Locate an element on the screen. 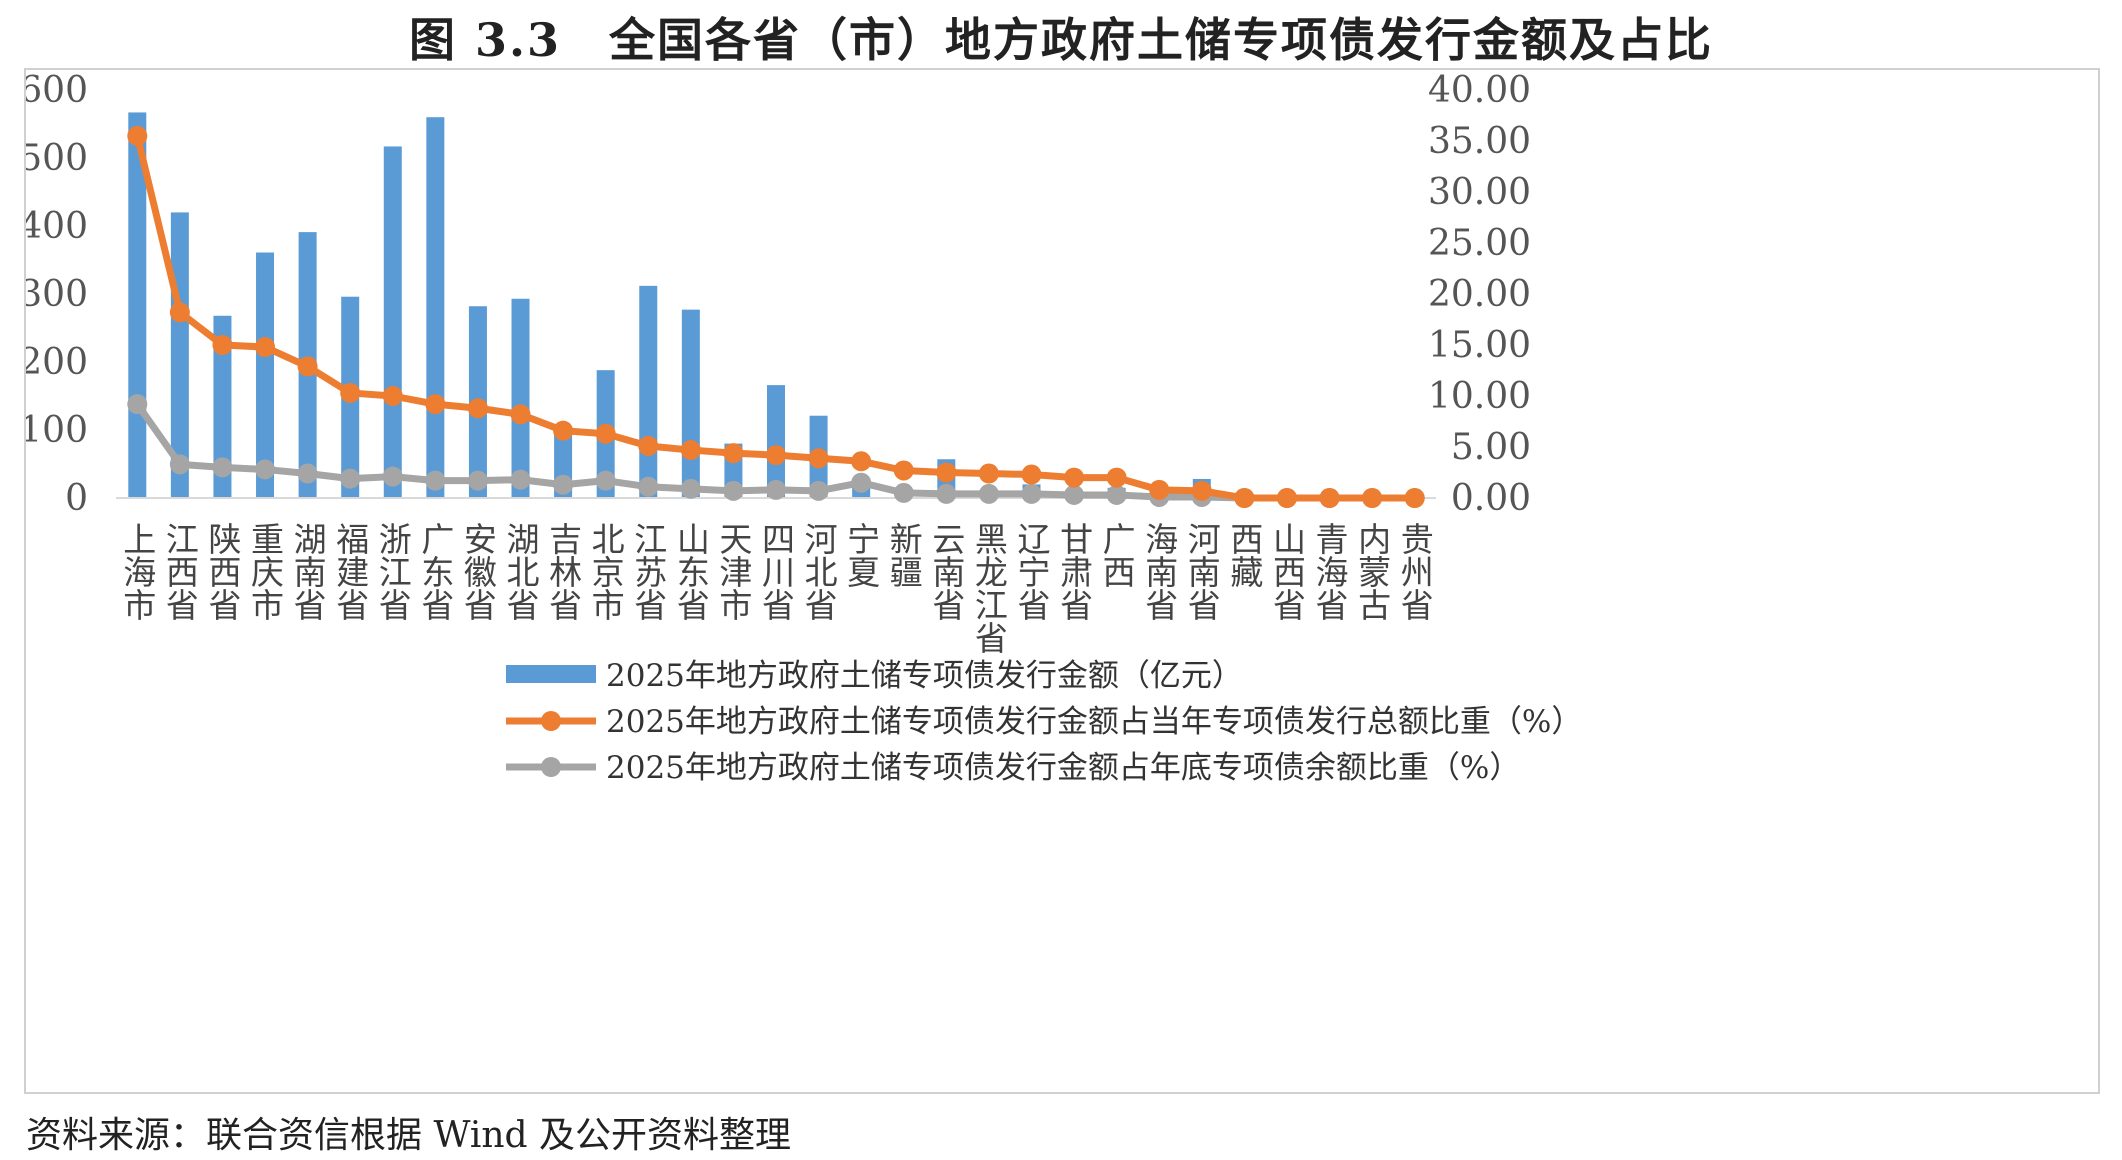 The image size is (2122, 1160). category-label: 山东省 is located at coordinates (690, 571).